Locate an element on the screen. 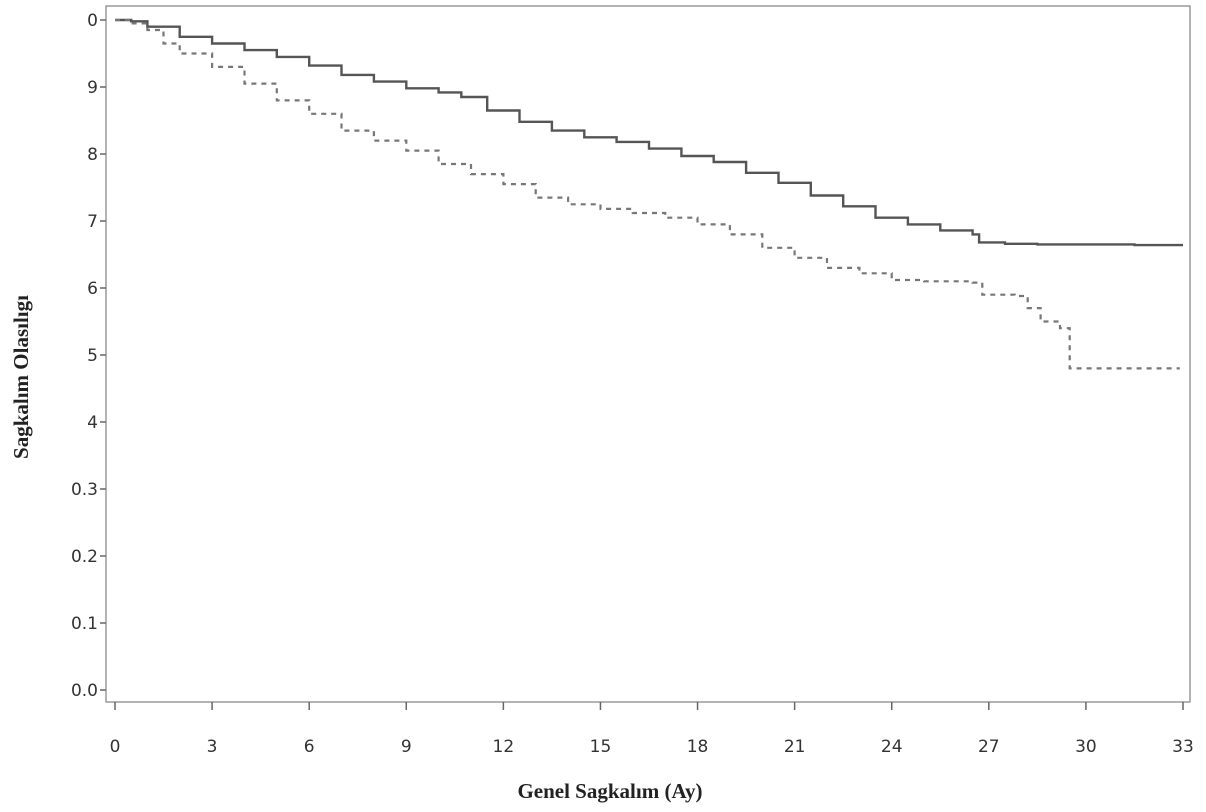 This screenshot has width=1206, height=812. y-tick-label: 6 is located at coordinates (92, 289).